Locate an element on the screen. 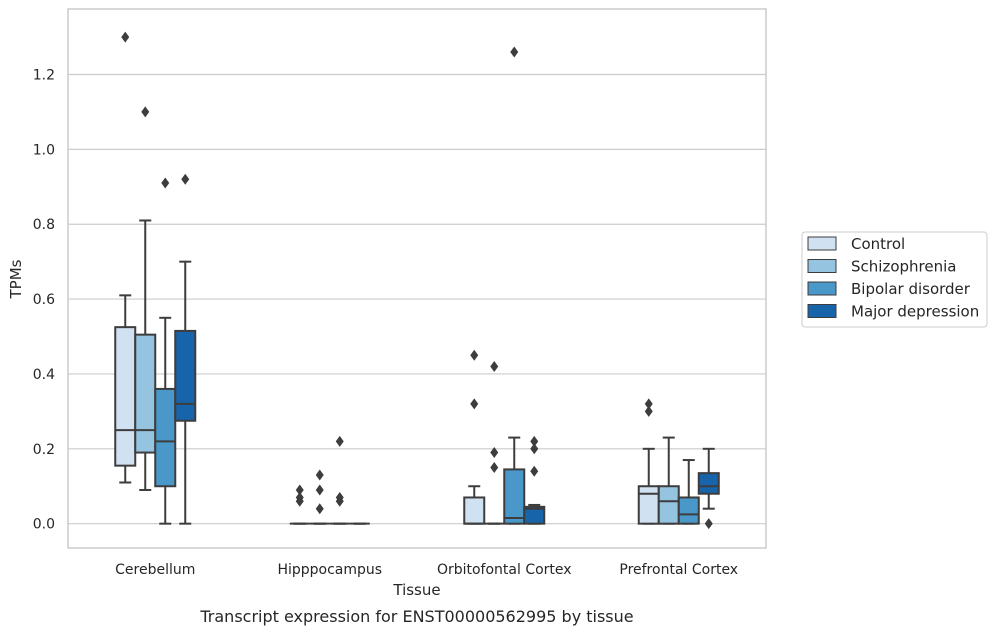 This screenshot has height=634, width=997. box-control-prefrontal-cortex is located at coordinates (648, 461).